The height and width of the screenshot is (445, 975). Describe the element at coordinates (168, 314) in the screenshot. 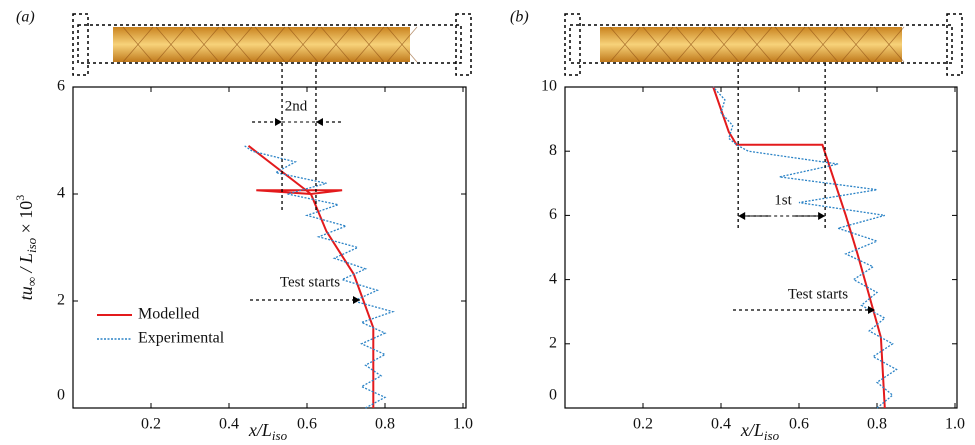

I see `legend-label: Modelled` at that location.